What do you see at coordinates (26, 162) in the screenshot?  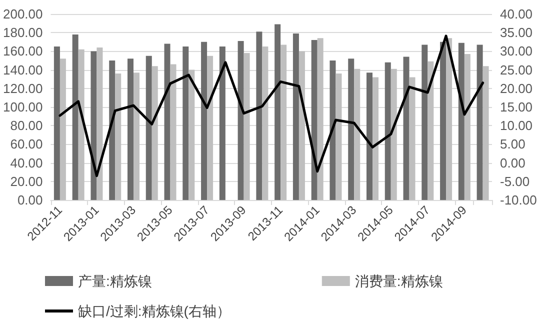 I see `y-tick-label: 40.00` at bounding box center [26, 162].